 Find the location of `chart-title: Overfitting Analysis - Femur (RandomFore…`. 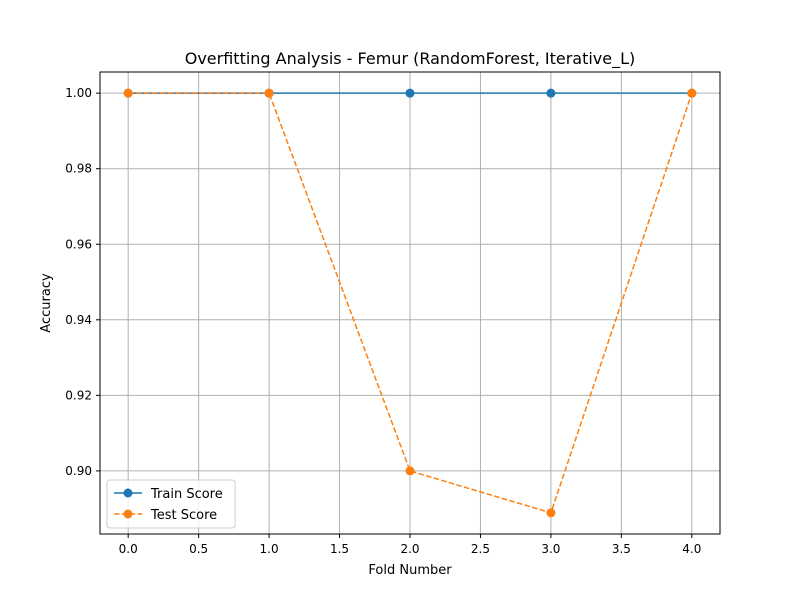

chart-title: Overfitting Analysis - Femur (RandomFore… is located at coordinates (410, 59).